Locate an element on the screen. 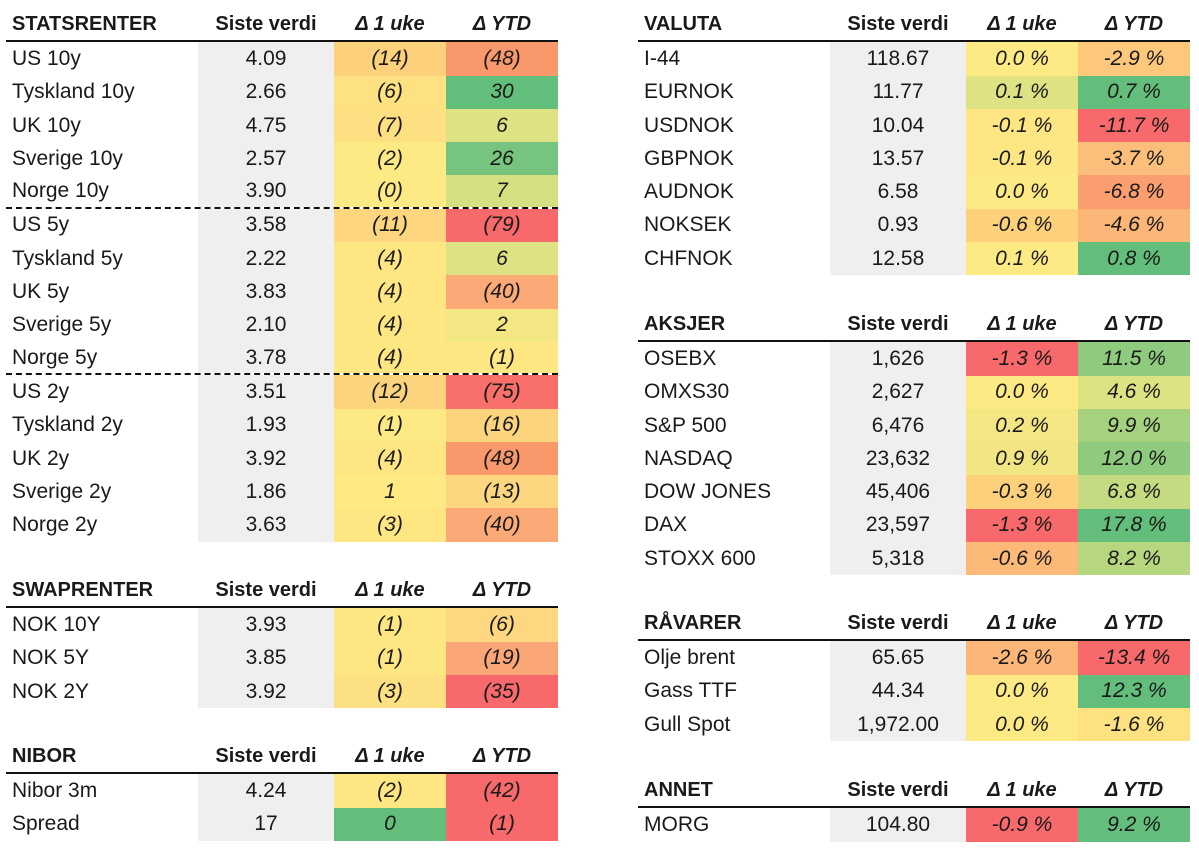 The width and height of the screenshot is (1199, 852). section-title: RÅVARER is located at coordinates (693, 623).